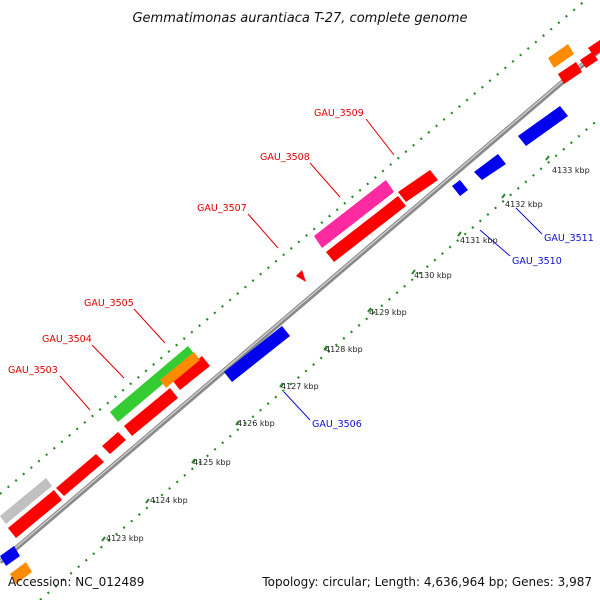 The image size is (600, 600). Describe the element at coordinates (433, 275) in the screenshot. I see `tick-label: 4130 kbp` at that location.